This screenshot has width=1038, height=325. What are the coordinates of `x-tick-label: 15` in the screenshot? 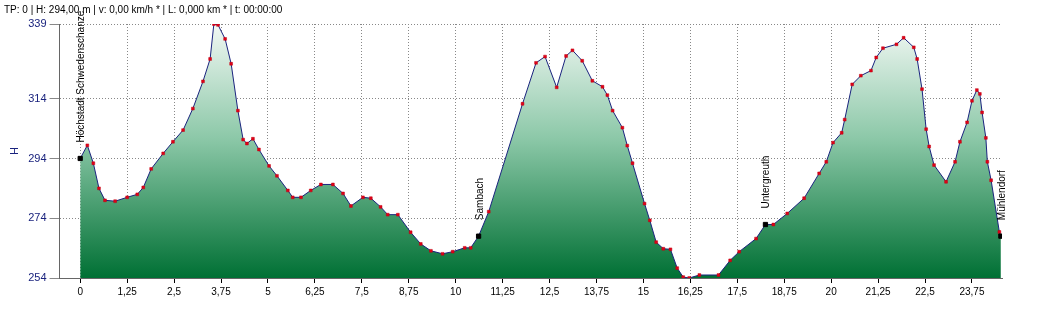 It's located at (643, 291).